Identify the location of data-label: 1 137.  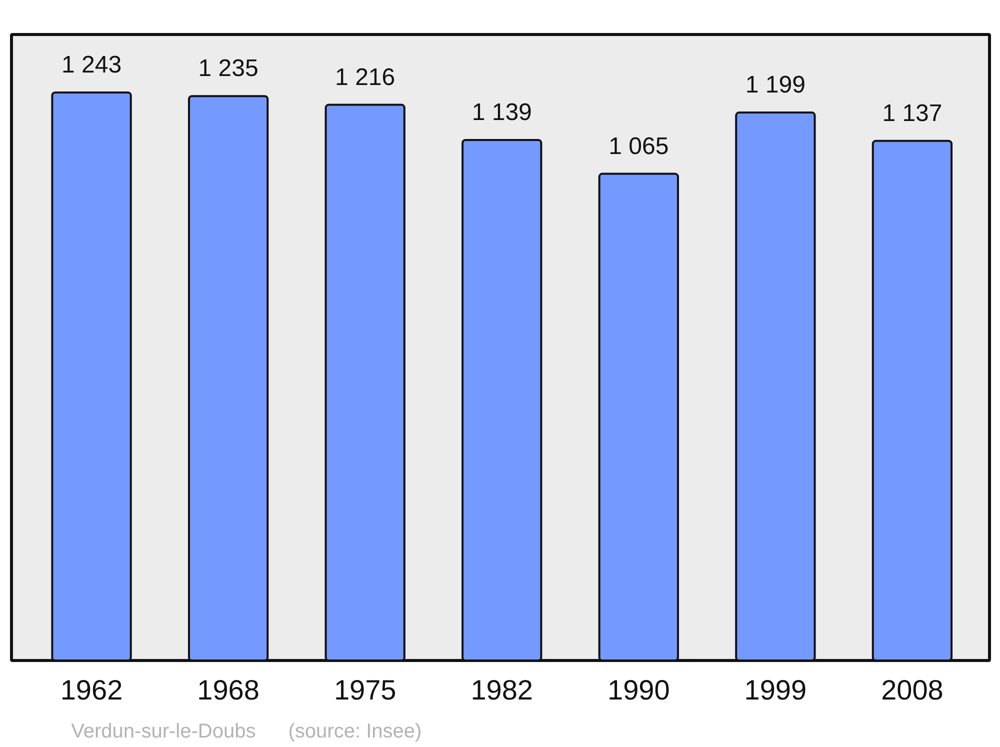
(912, 113).